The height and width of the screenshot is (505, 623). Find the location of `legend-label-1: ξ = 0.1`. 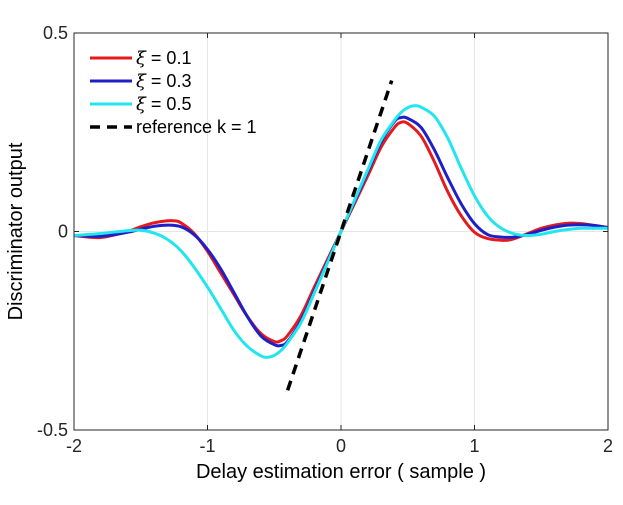

legend-label-1: ξ = 0.1 is located at coordinates (163, 58).